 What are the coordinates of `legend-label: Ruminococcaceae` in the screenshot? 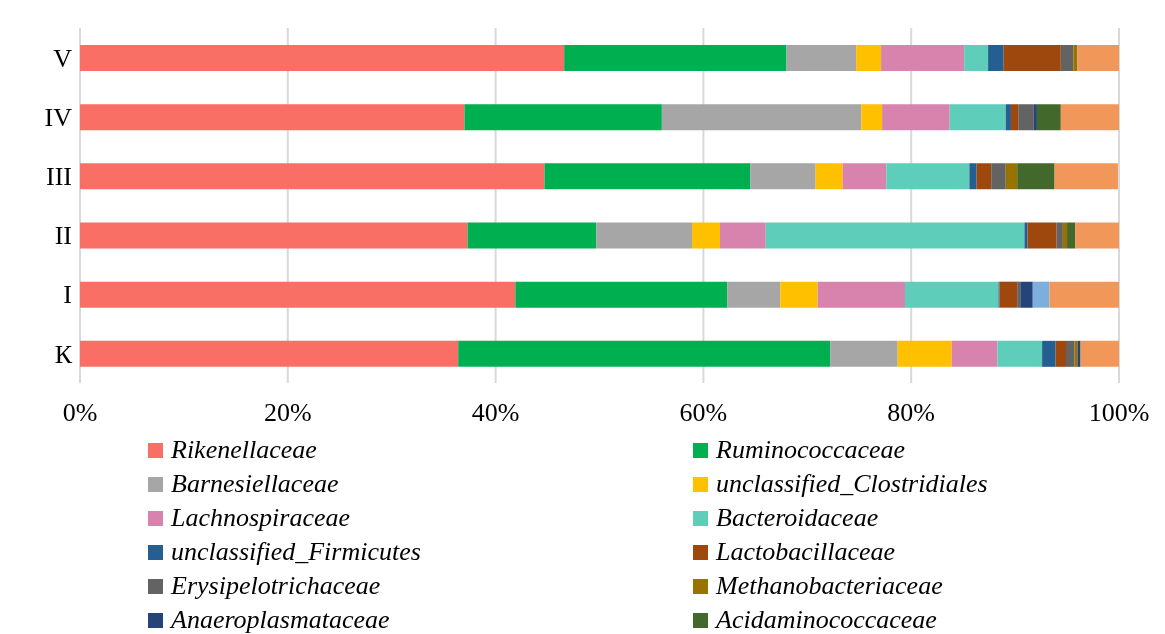 It's located at (811, 450).